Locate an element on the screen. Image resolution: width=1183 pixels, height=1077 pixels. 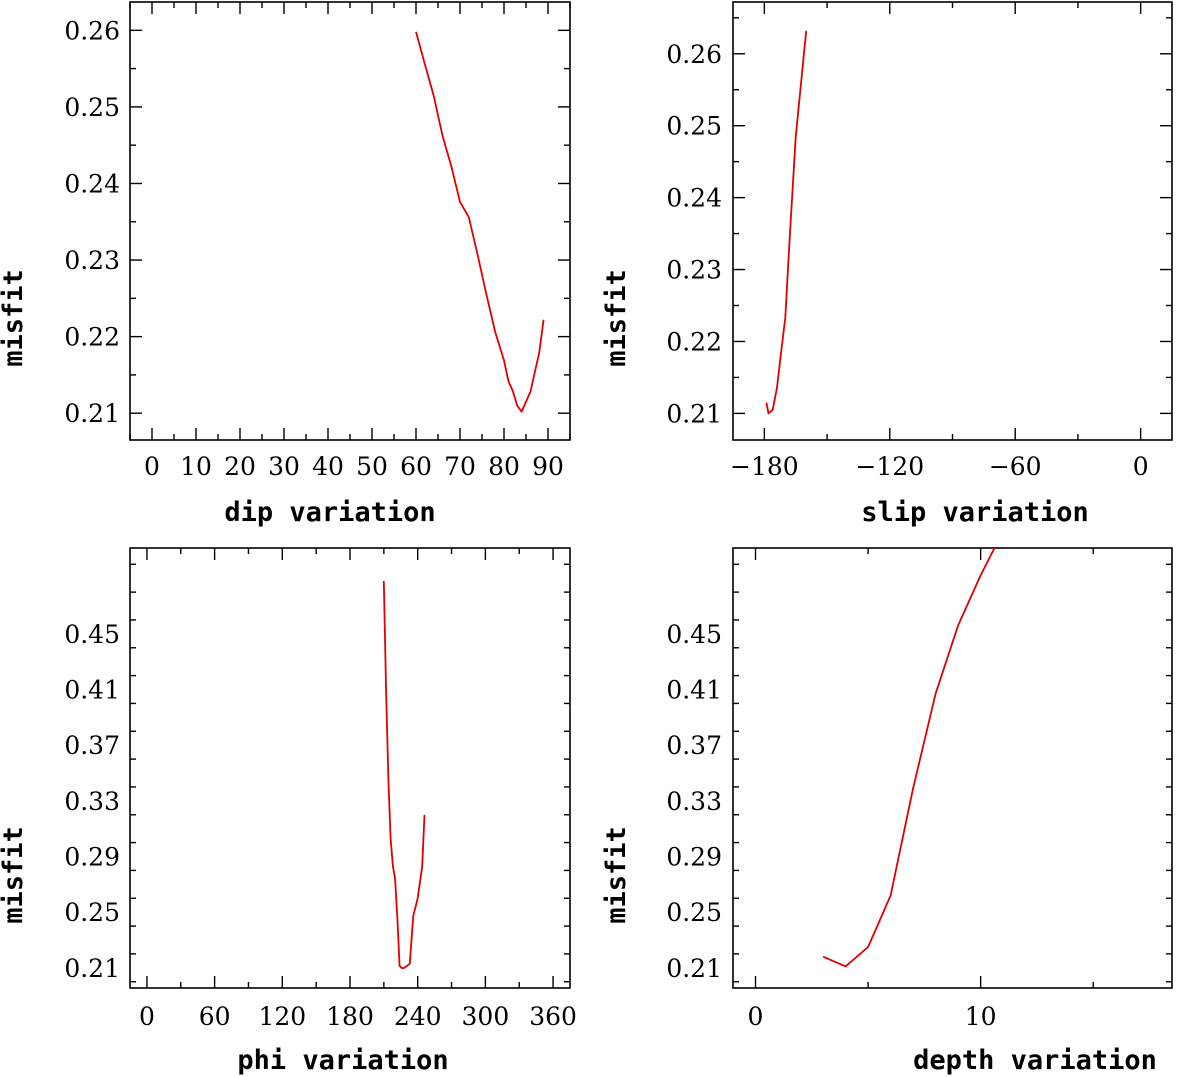
x-tick-label: 120 is located at coordinates (282, 1016).